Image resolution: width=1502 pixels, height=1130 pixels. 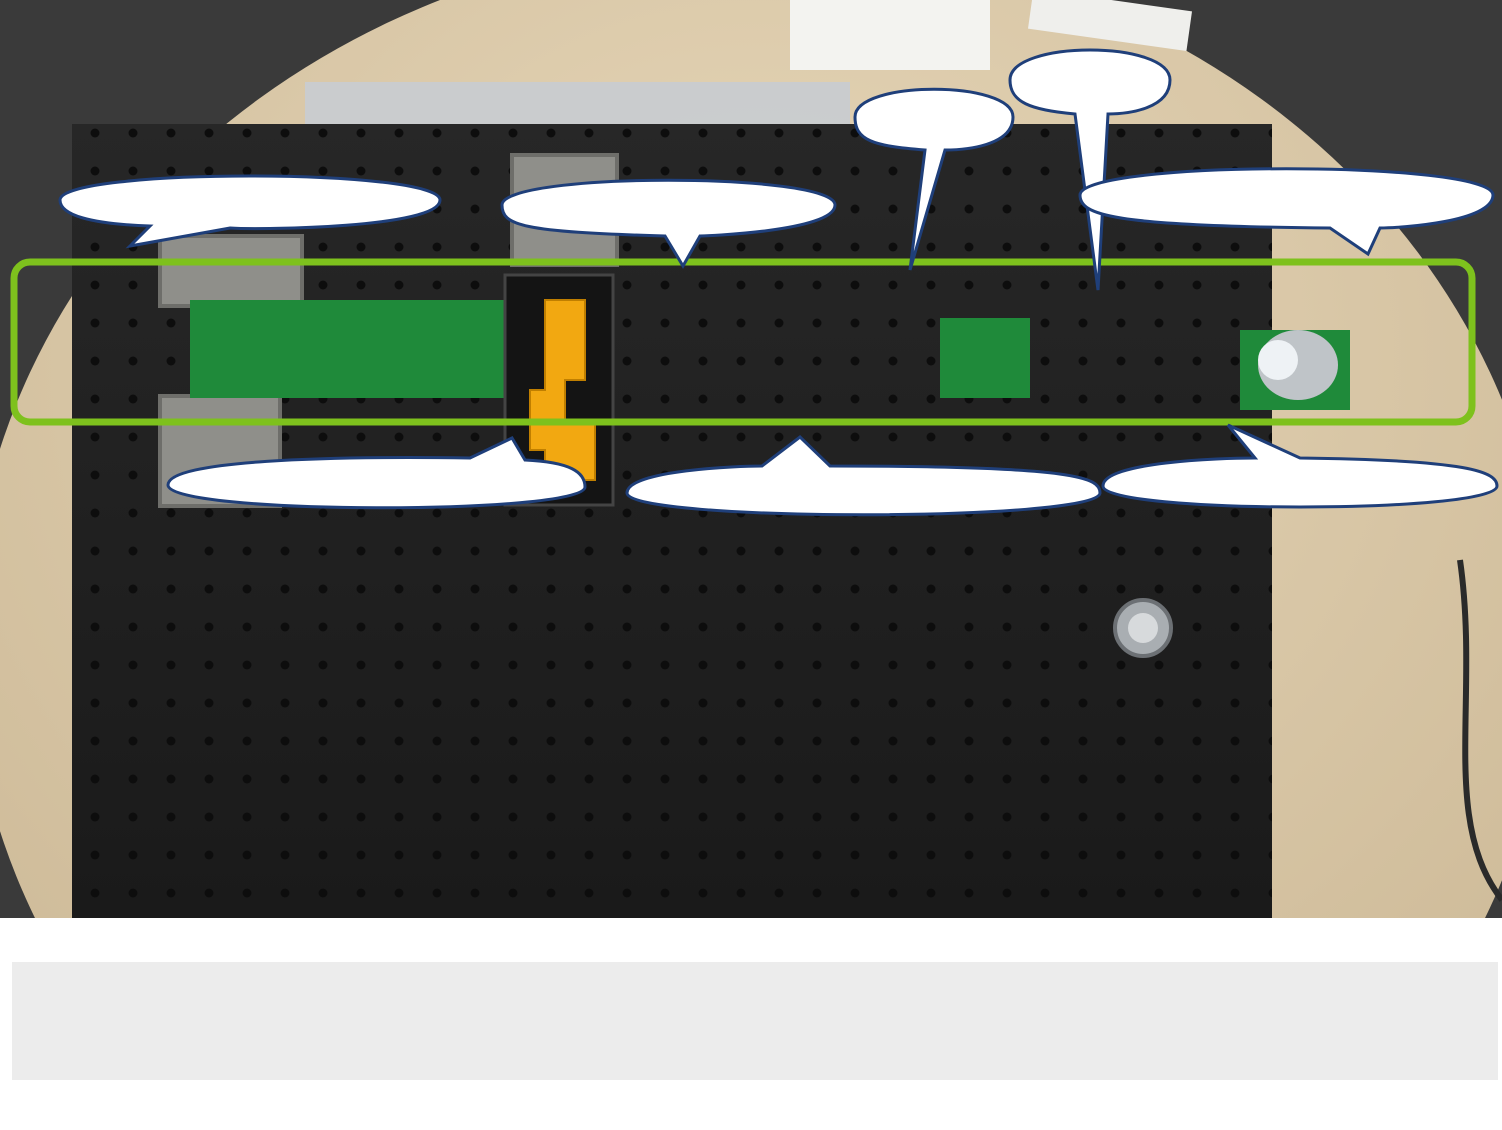 I want to click on callout-collector, so click(x=1300, y=466).